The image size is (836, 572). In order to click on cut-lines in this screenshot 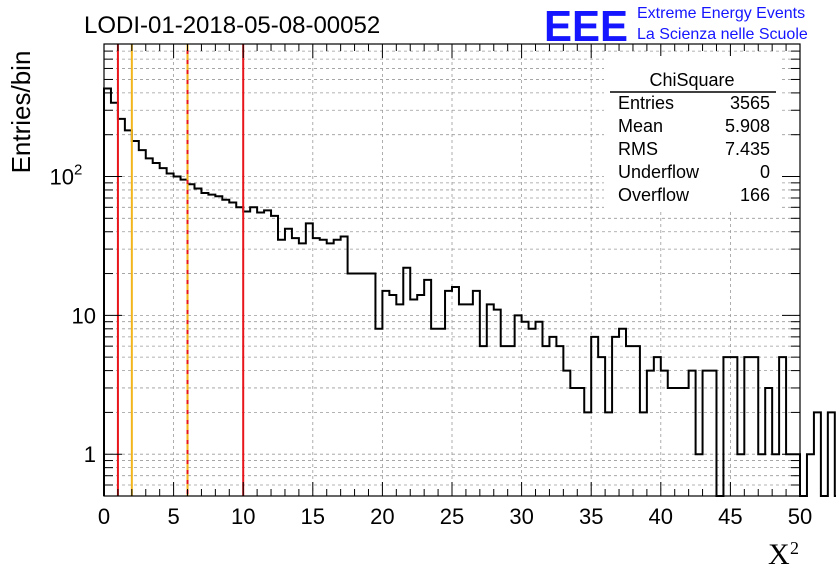, I will do `click(180, 270)`.